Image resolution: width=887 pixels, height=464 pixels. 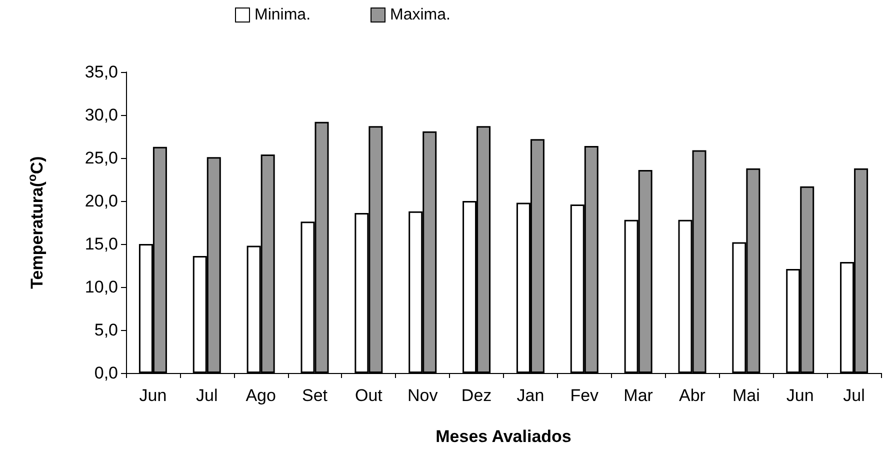 I want to click on y-axis-title: Temperatura(oC), so click(x=35, y=222).